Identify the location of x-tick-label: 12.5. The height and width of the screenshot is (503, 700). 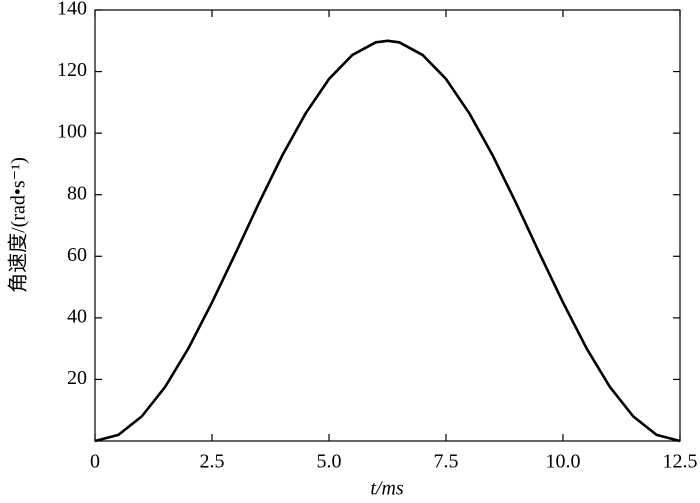
(680, 462).